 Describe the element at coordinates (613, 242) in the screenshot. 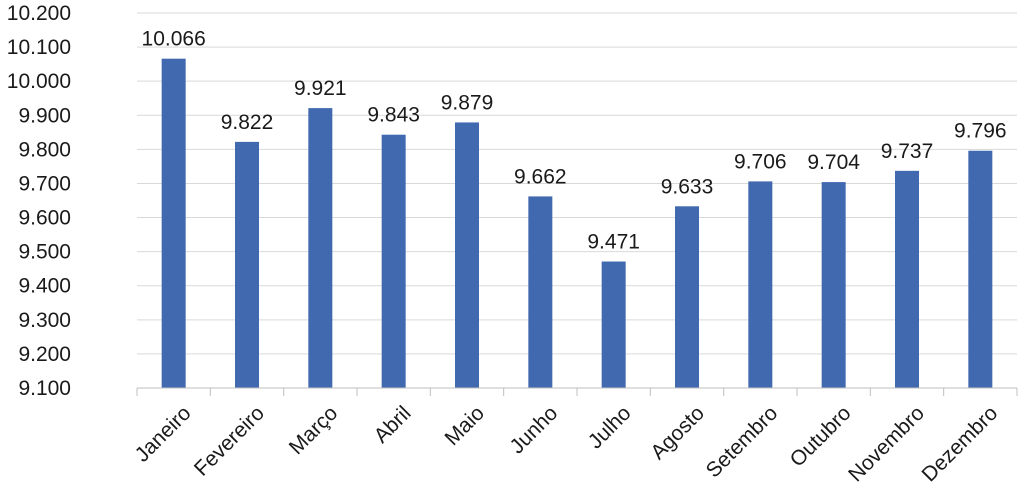

I see `data-label: 9.471` at that location.